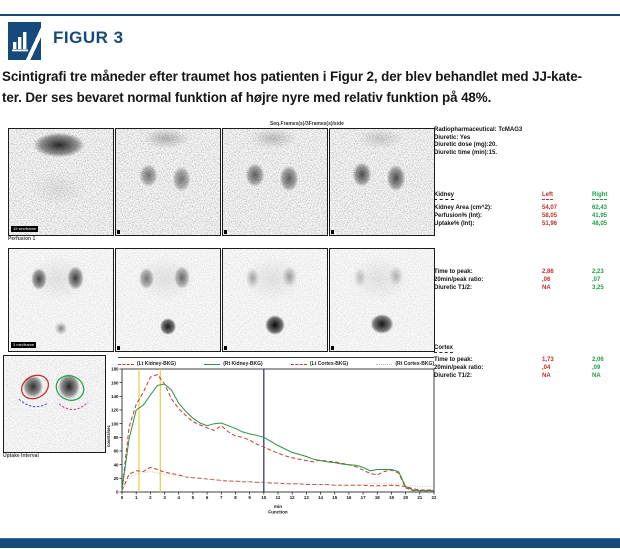  I want to click on table-row: Diuretic T1/2: NA NA, so click(527, 377).